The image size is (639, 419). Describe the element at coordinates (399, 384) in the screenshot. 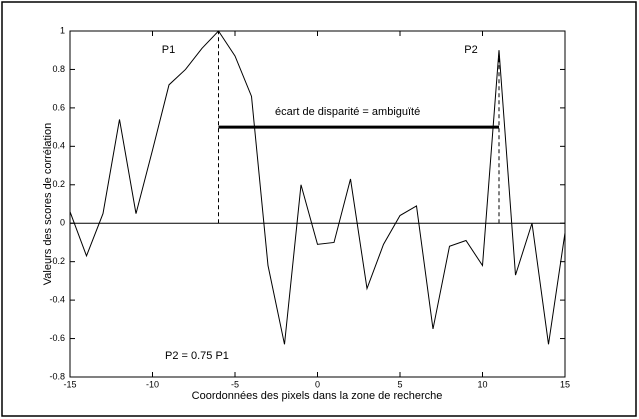

I see `x-tick-label: 5` at that location.